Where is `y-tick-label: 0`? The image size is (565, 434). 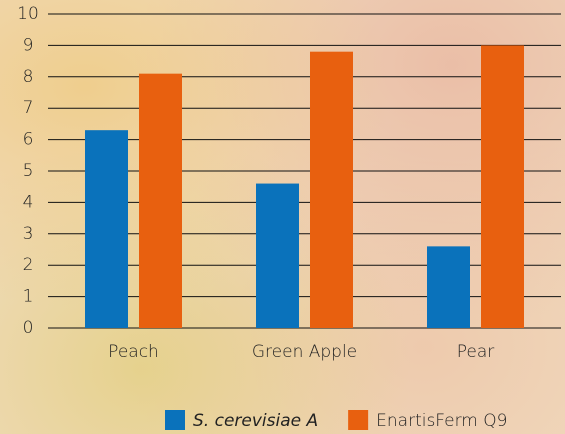
y-tick-label: 0 is located at coordinates (28, 328).